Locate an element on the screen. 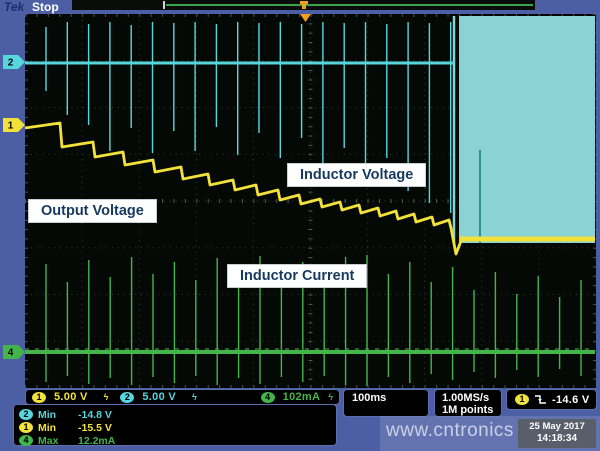 This screenshot has height=451, width=600. measurement-value: 12.2mA is located at coordinates (97, 440).